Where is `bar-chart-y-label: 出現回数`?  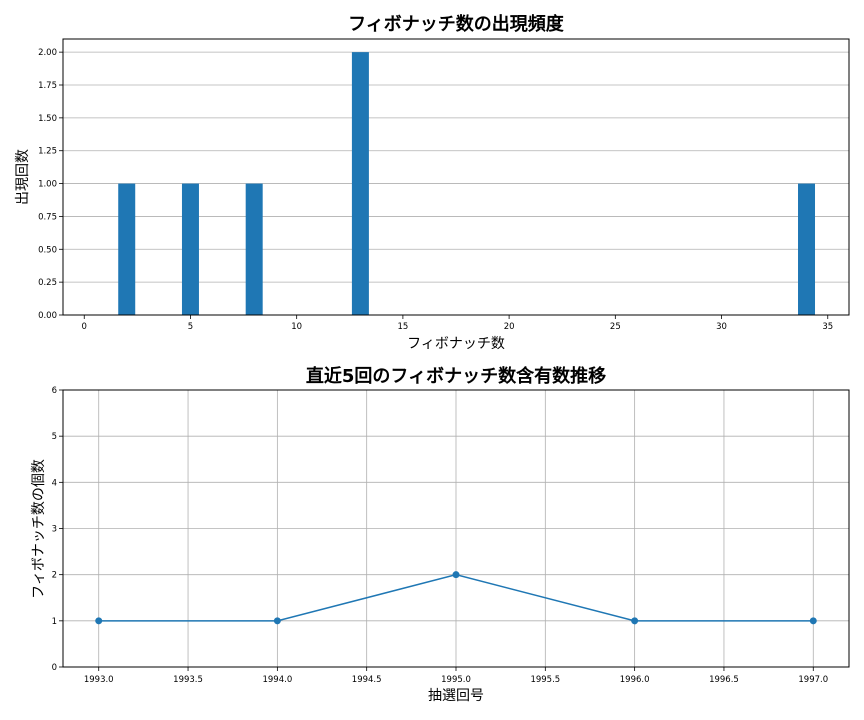 bar-chart-y-label: 出現回数 is located at coordinates (23, 177).